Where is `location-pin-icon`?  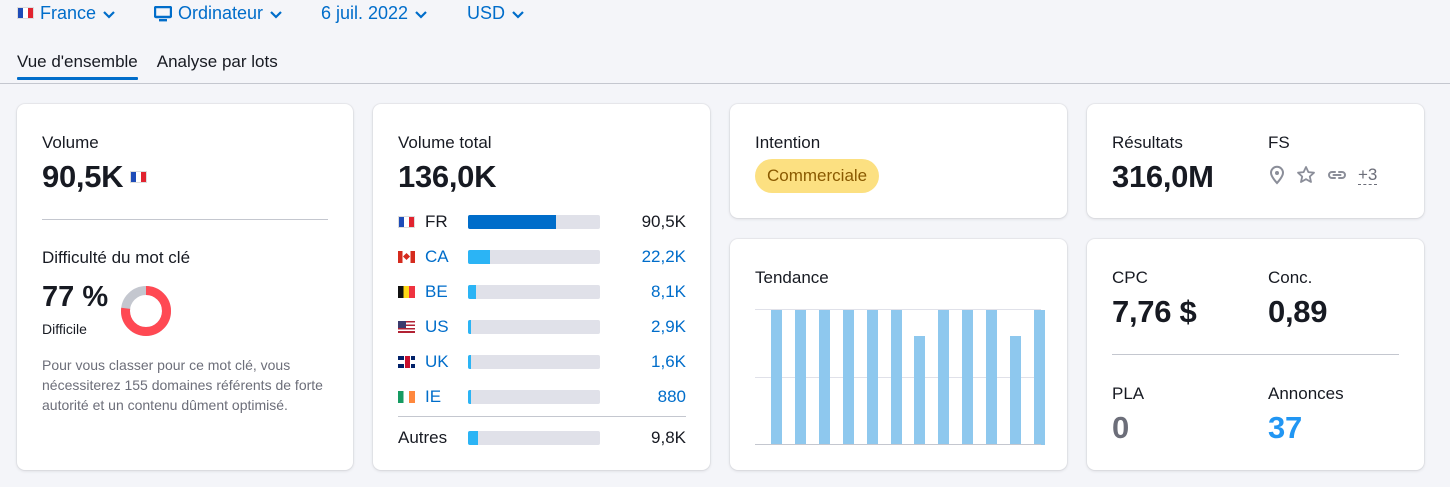 location-pin-icon is located at coordinates (1277, 175).